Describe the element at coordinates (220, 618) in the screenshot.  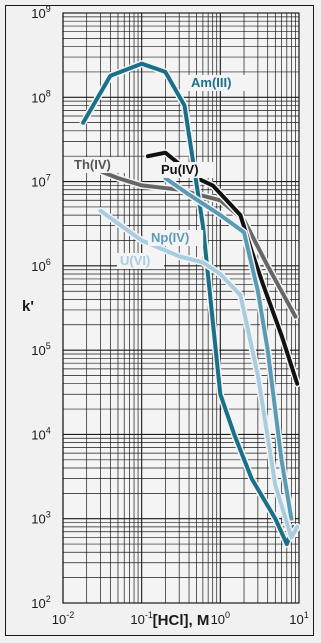
I see `x-tick-label: 10⁰` at that location.